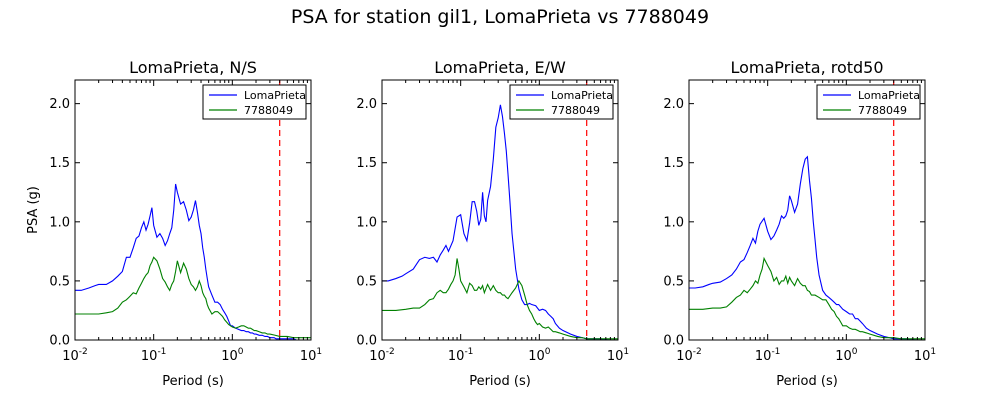 The width and height of the screenshot is (1000, 400). Describe the element at coordinates (33, 210) in the screenshot. I see `y-axis-label: PSA (g)` at that location.